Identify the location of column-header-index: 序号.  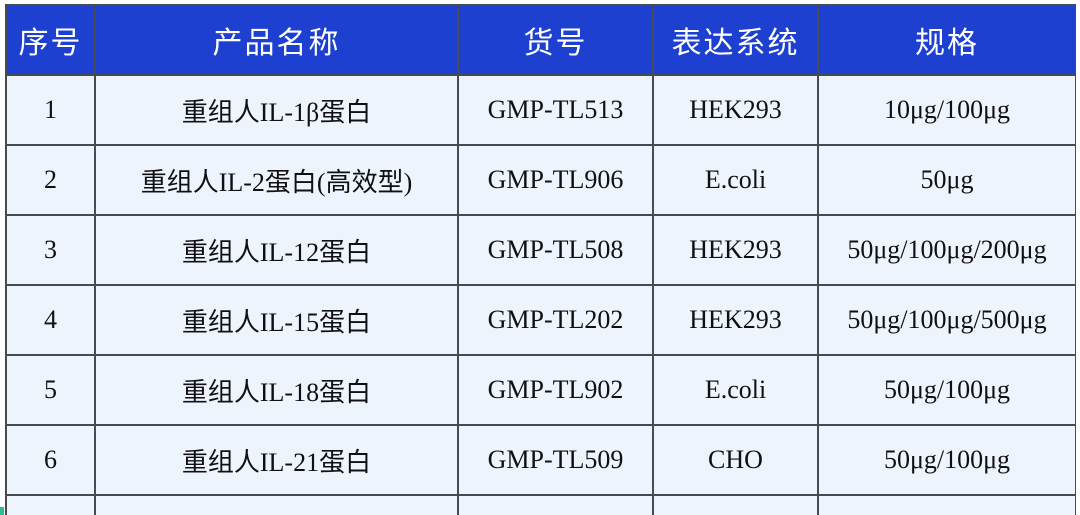
(50, 40).